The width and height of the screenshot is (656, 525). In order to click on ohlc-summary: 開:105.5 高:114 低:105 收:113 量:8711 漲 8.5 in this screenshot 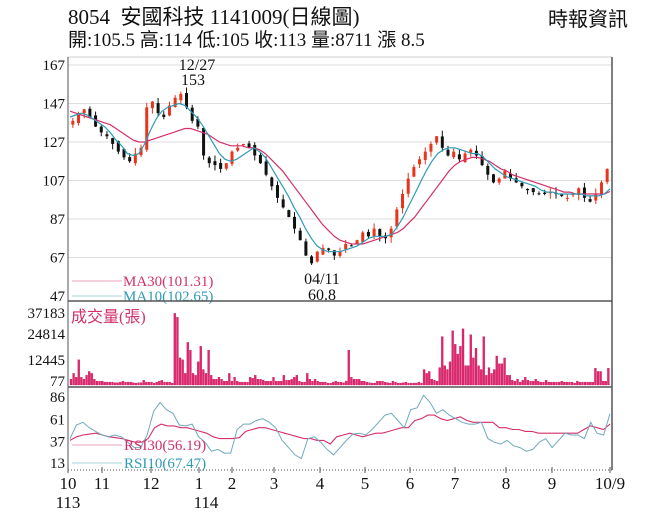, I will do `click(246, 40)`.